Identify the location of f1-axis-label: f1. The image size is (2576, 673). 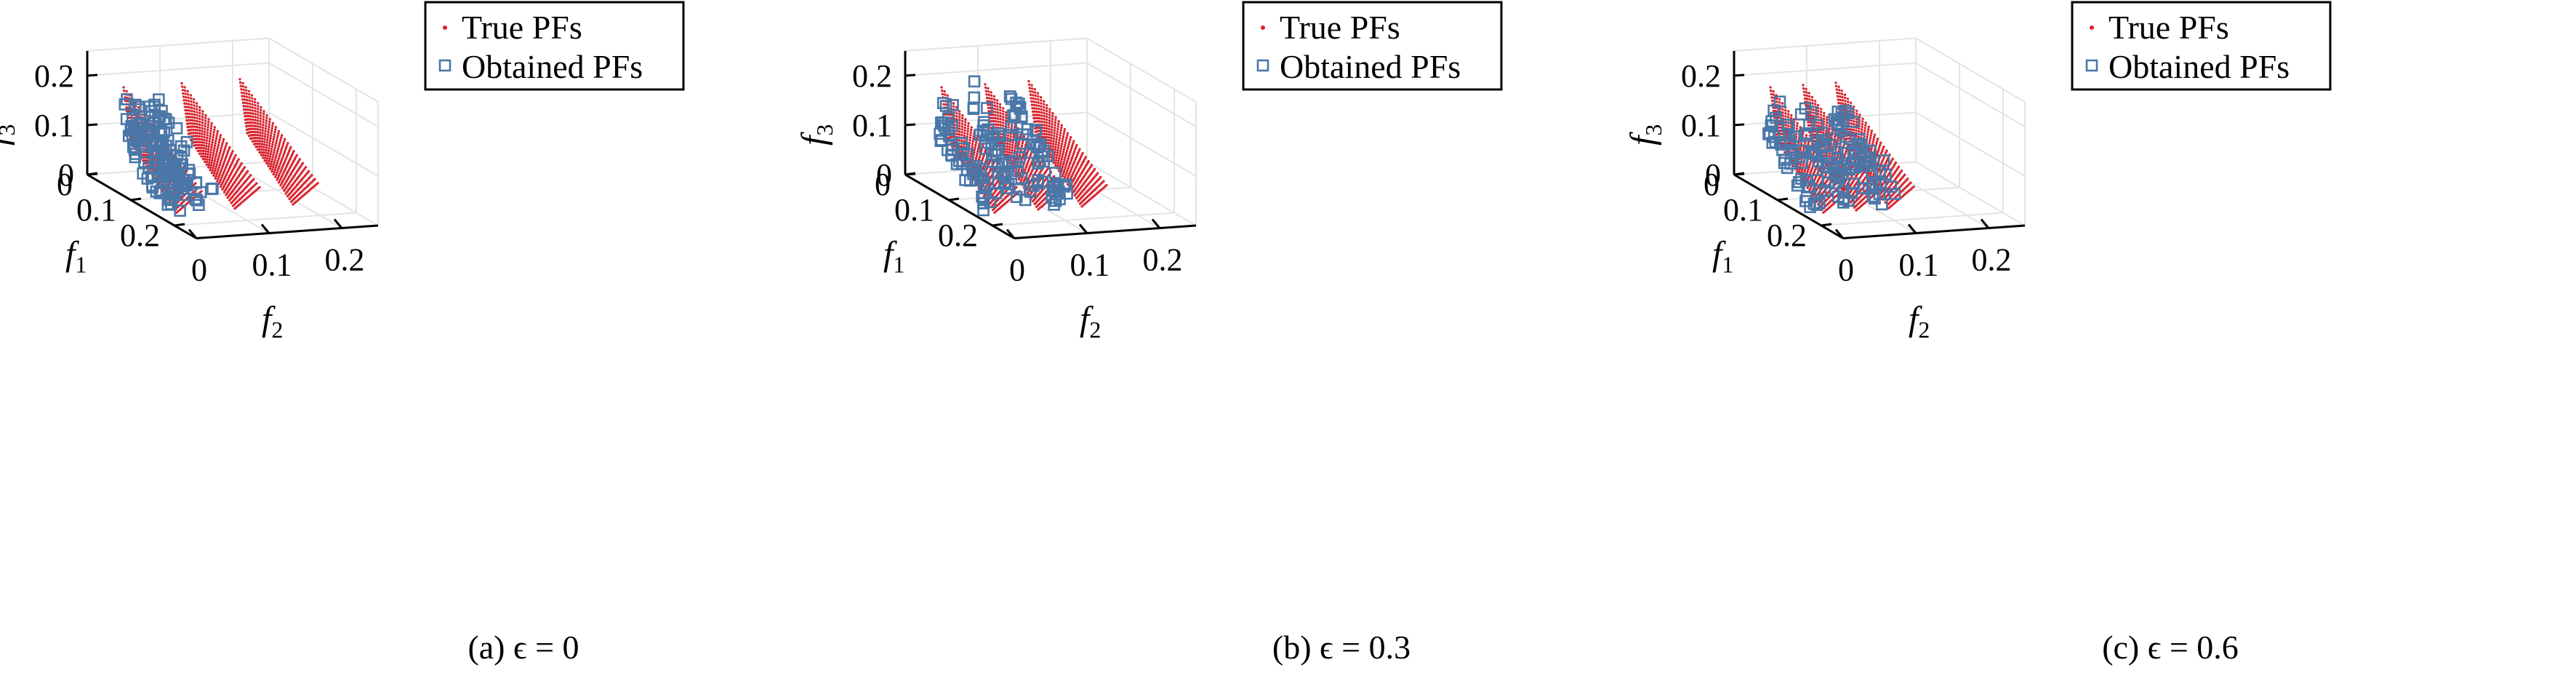
(1723, 256).